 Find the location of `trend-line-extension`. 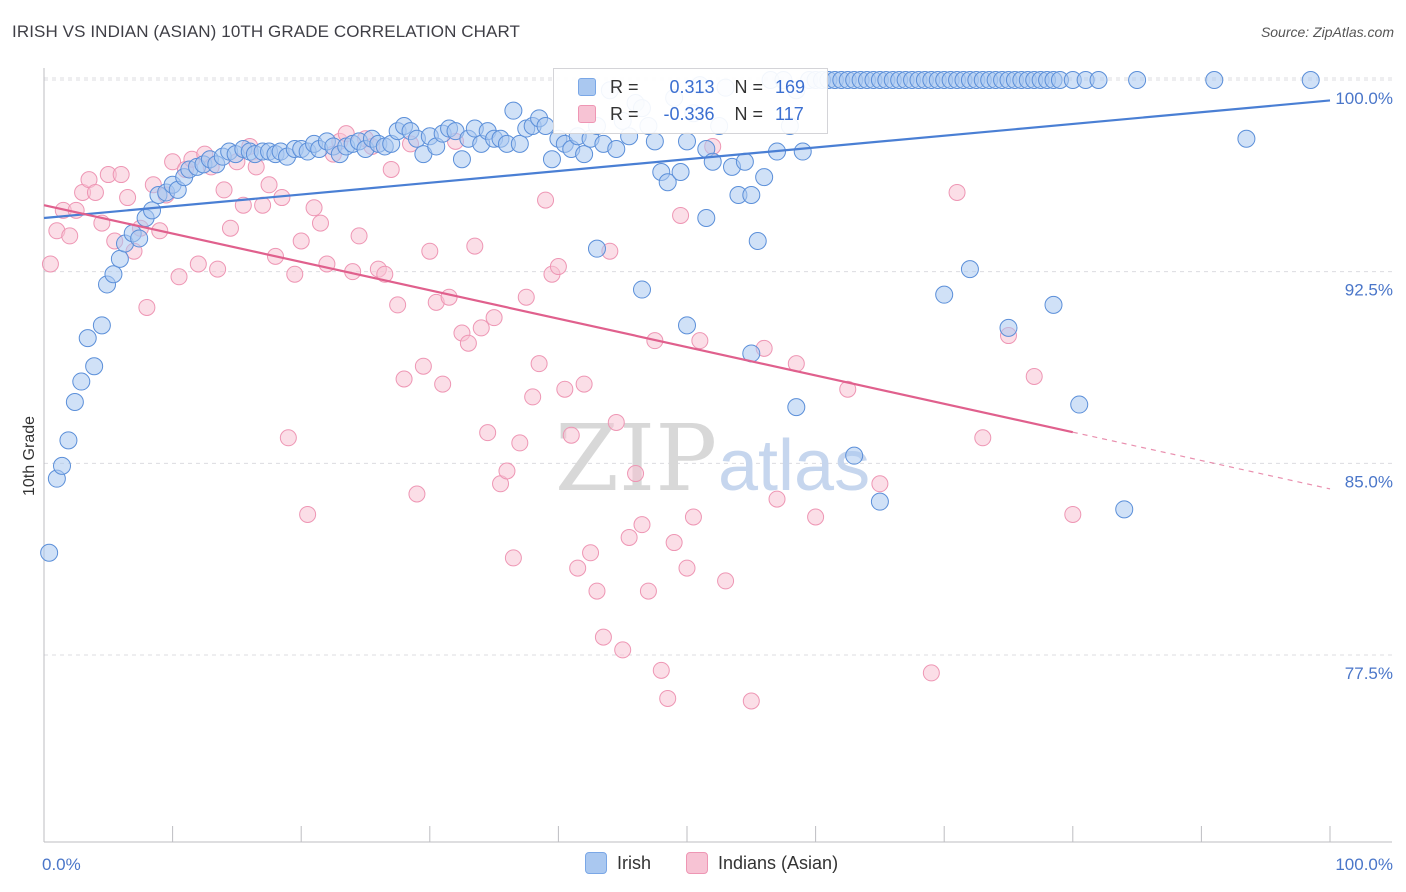

trend-line-extension is located at coordinates (1201, 460).